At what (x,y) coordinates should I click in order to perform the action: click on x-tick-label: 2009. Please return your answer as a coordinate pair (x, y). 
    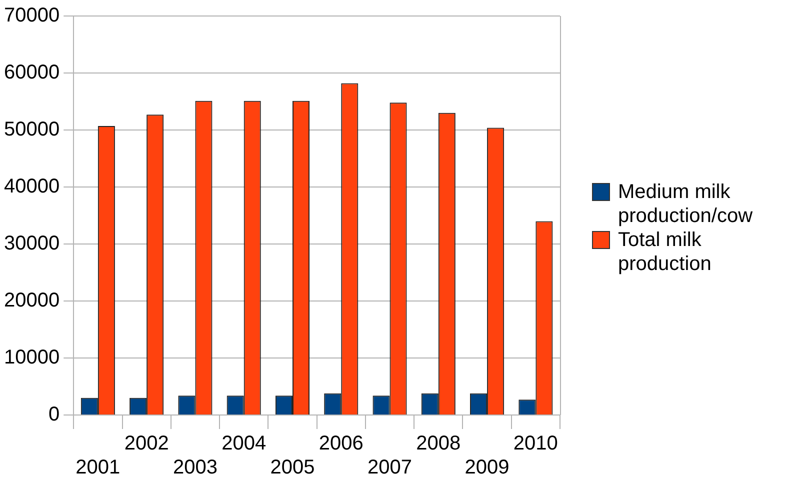
    Looking at the image, I should click on (487, 467).